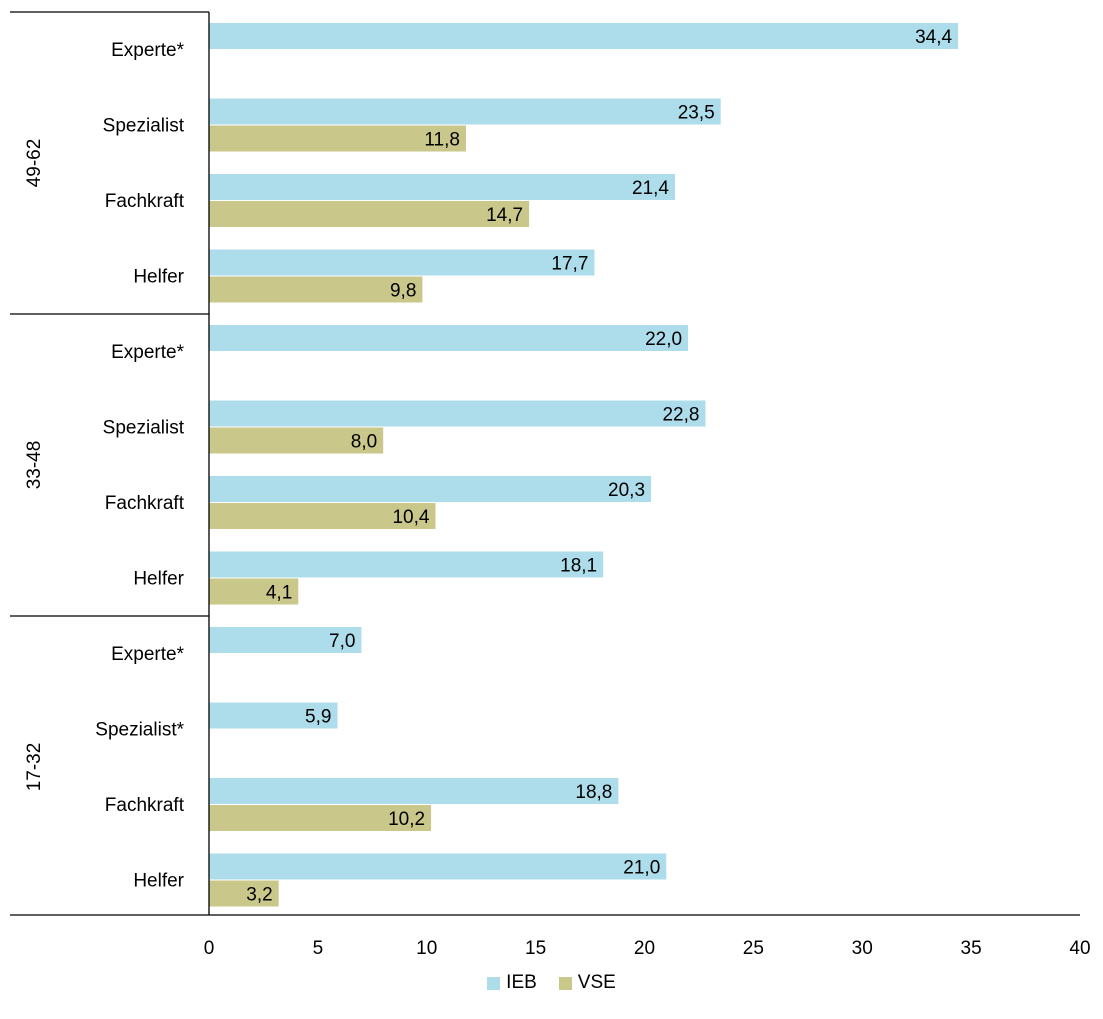  What do you see at coordinates (644, 948) in the screenshot?
I see `x-tick-label: 20` at bounding box center [644, 948].